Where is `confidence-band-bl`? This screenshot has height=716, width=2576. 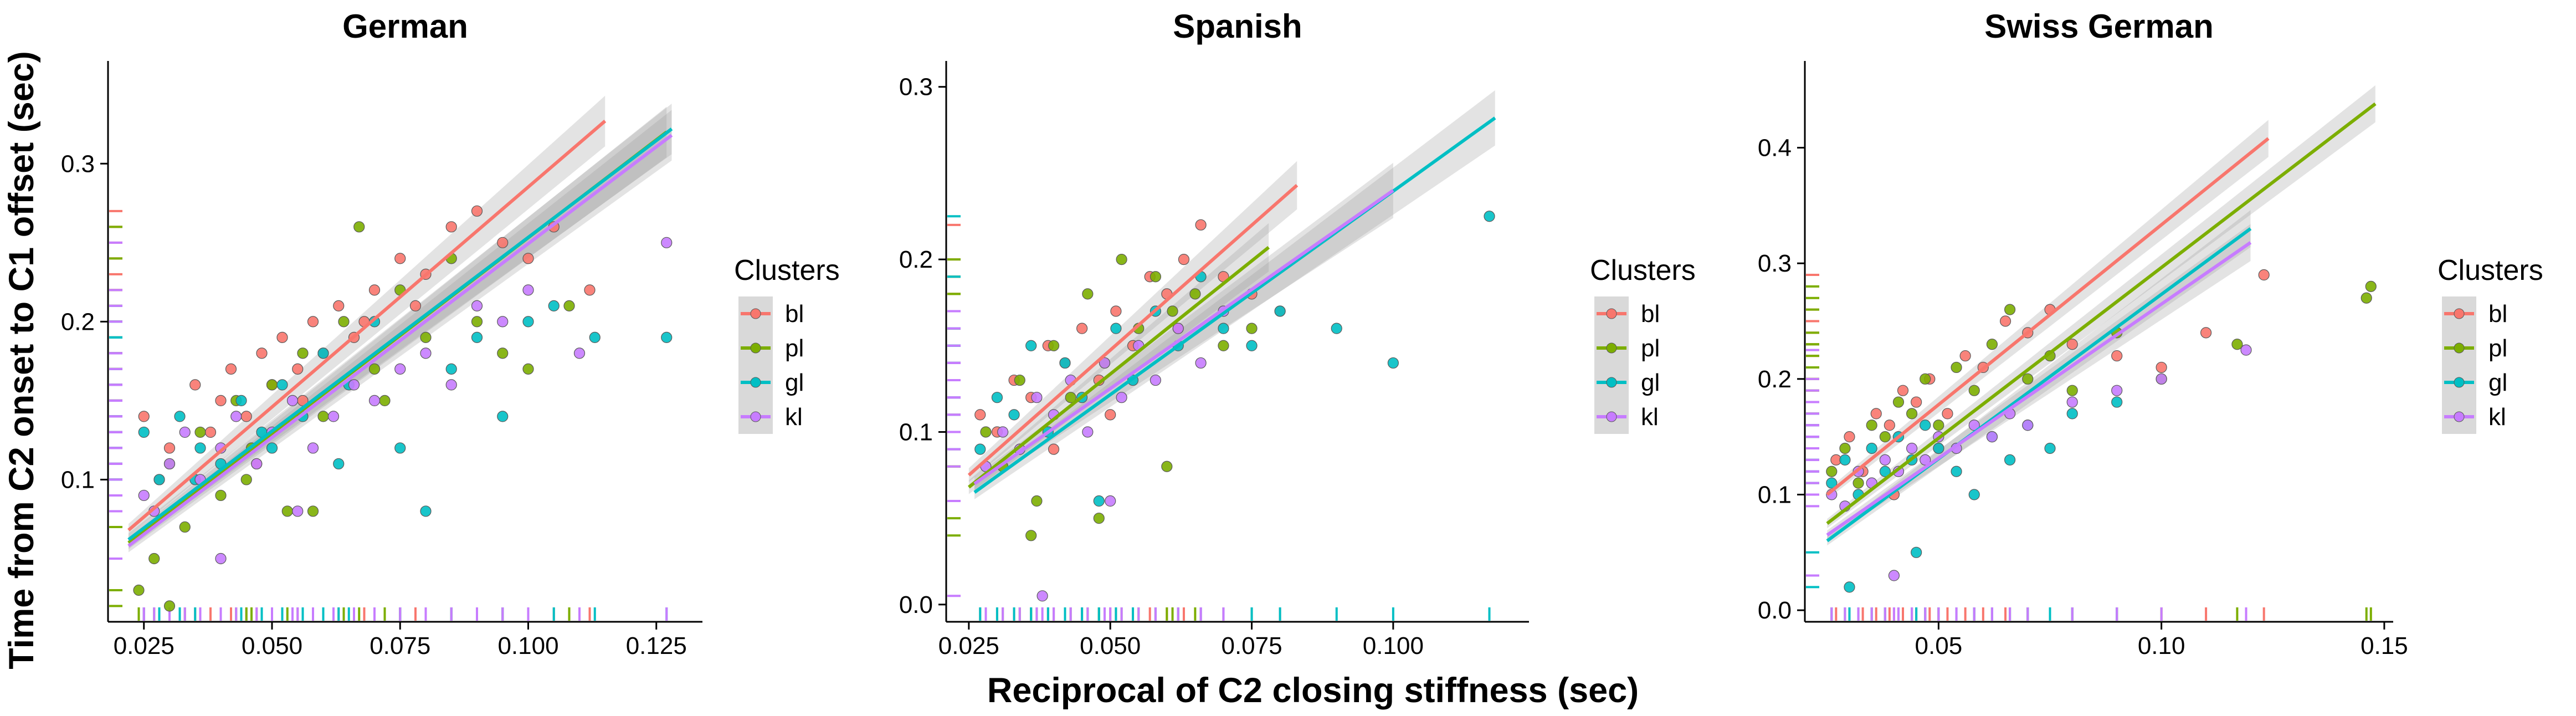
confidence-band-bl is located at coordinates (1132, 321).